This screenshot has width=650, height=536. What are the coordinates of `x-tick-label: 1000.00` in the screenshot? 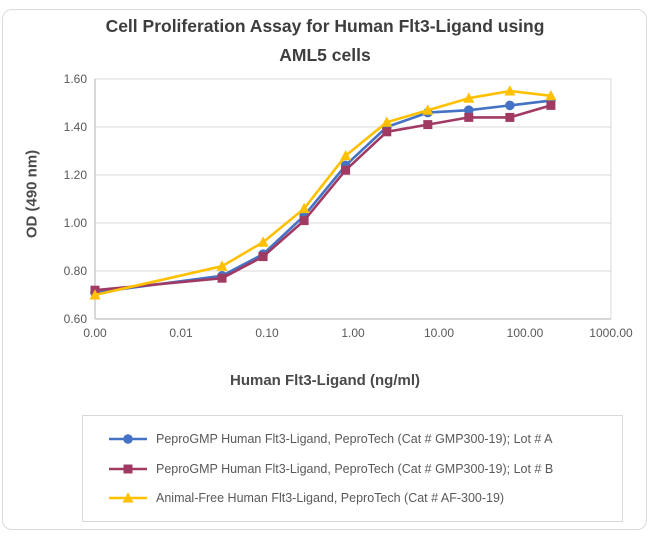 It's located at (611, 333).